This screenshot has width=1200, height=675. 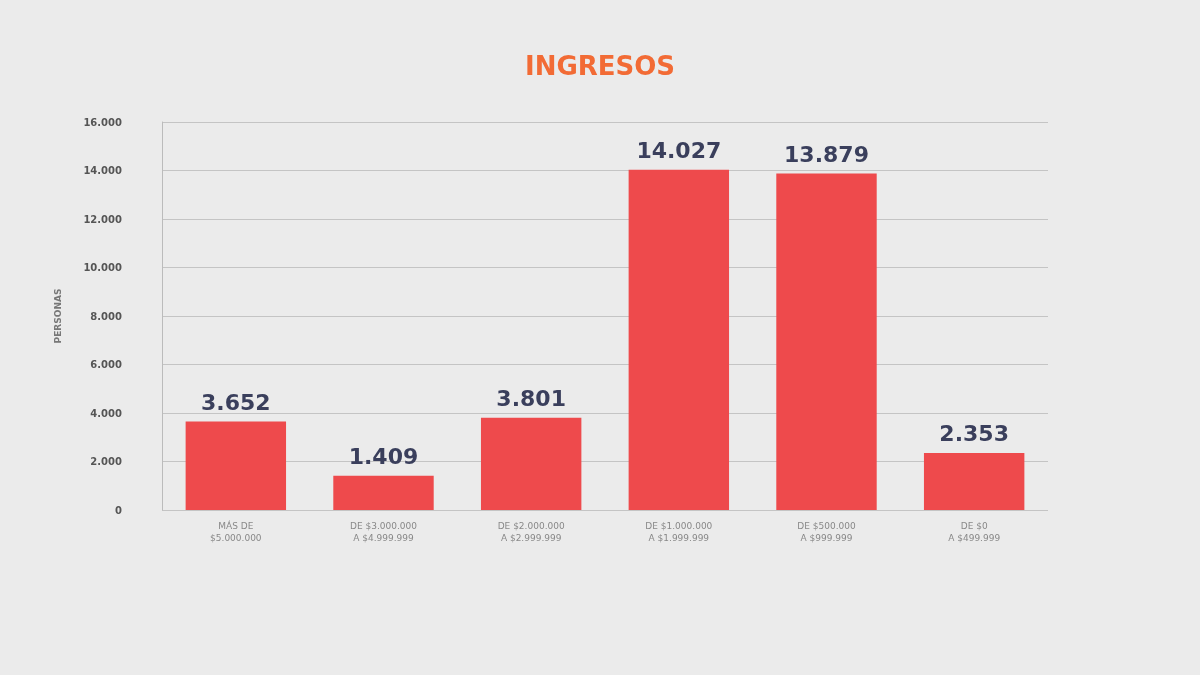 I want to click on x-tick-label: DE $0 A $499.999, so click(x=974, y=532).